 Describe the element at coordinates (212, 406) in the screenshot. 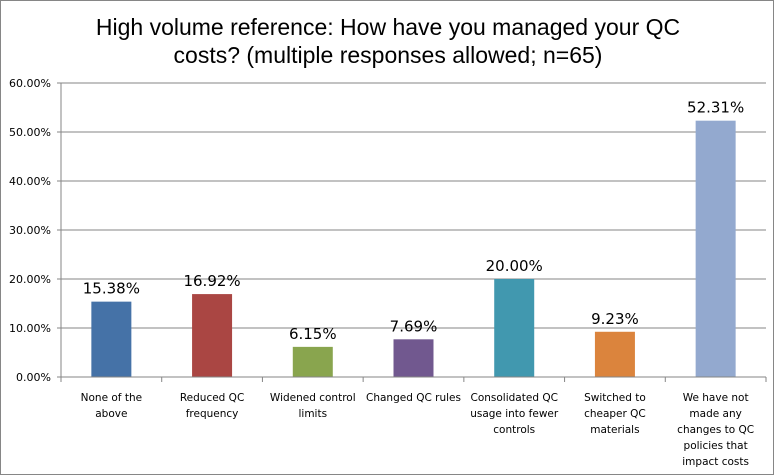

I see `x-category-label: Reduced QC frequency` at that location.